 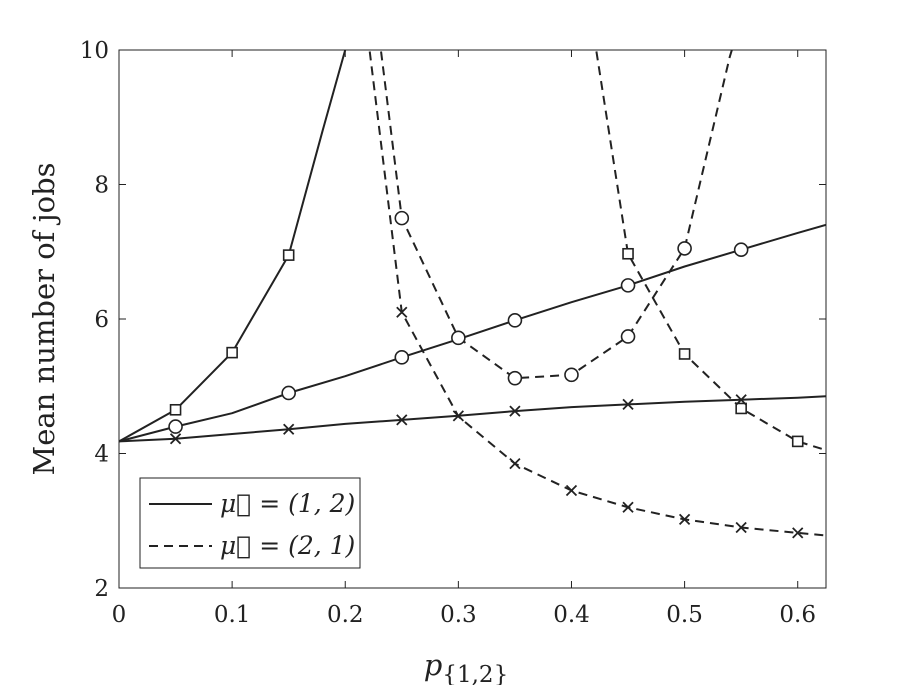 I want to click on x-axis-label: p{1,2}, so click(x=466, y=666).